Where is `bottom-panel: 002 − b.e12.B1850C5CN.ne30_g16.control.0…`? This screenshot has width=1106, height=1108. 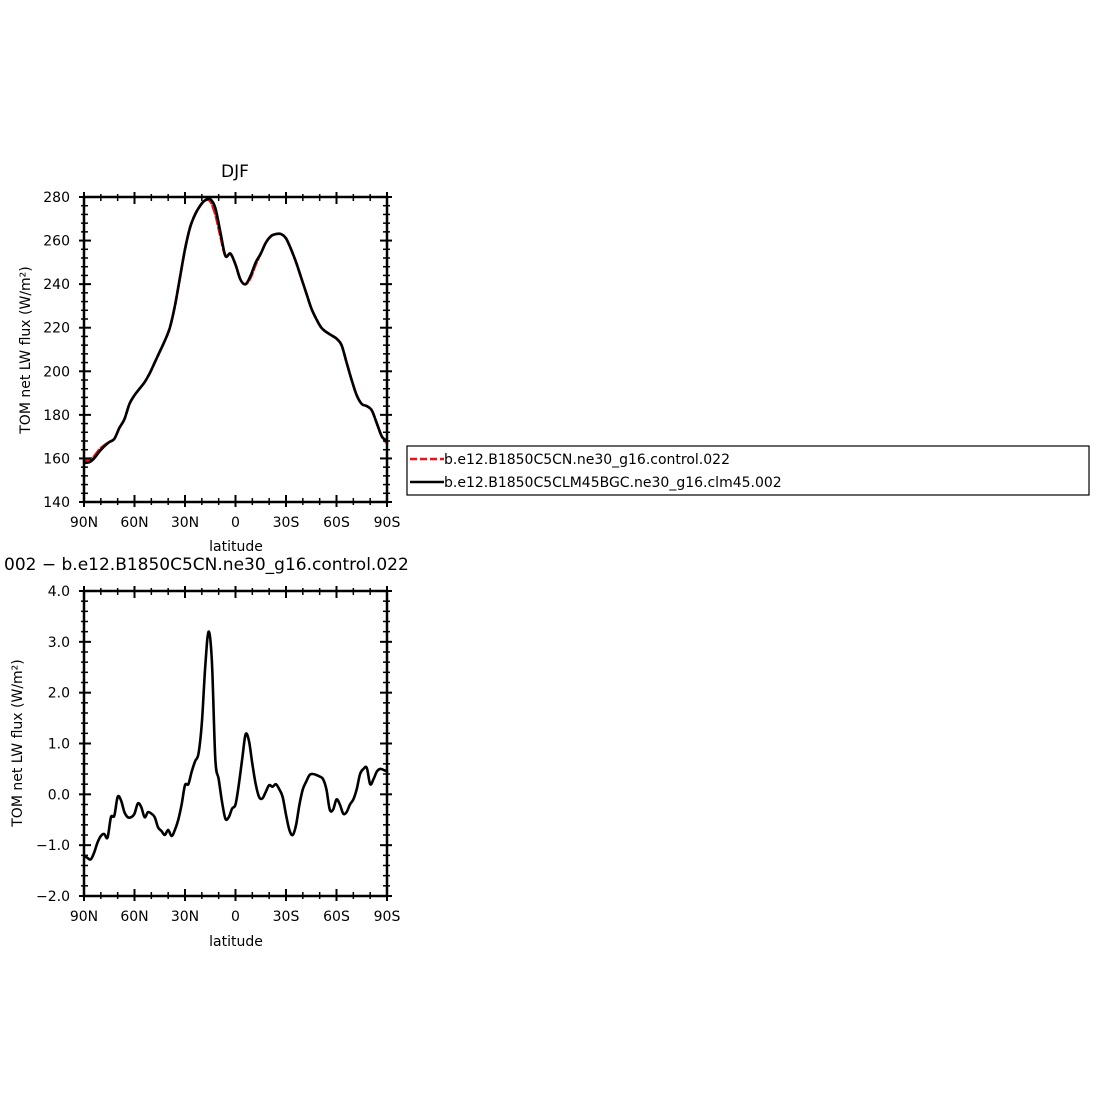 bottom-panel: 002 − b.e12.B1850C5CN.ne30_g16.control.0… is located at coordinates (206, 752).